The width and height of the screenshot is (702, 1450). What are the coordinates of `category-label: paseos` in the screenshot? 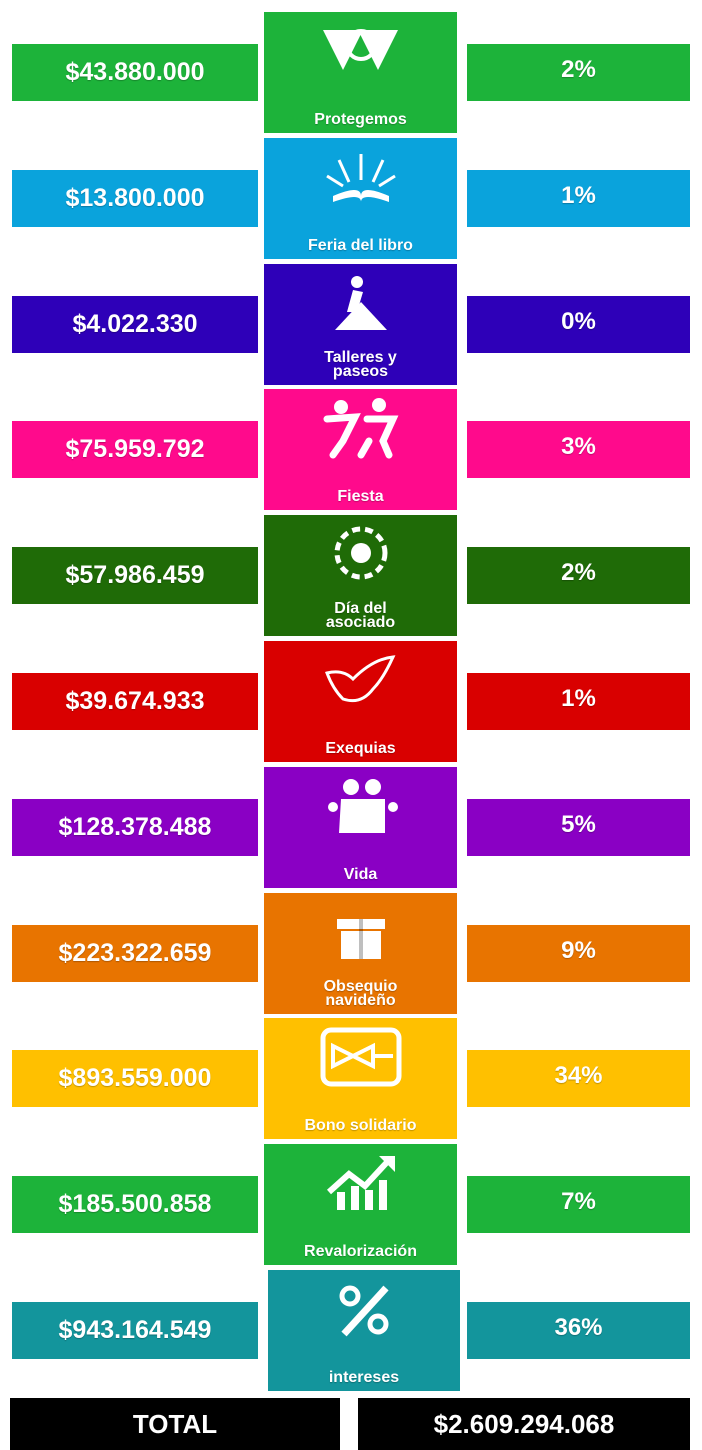 It's located at (360, 371).